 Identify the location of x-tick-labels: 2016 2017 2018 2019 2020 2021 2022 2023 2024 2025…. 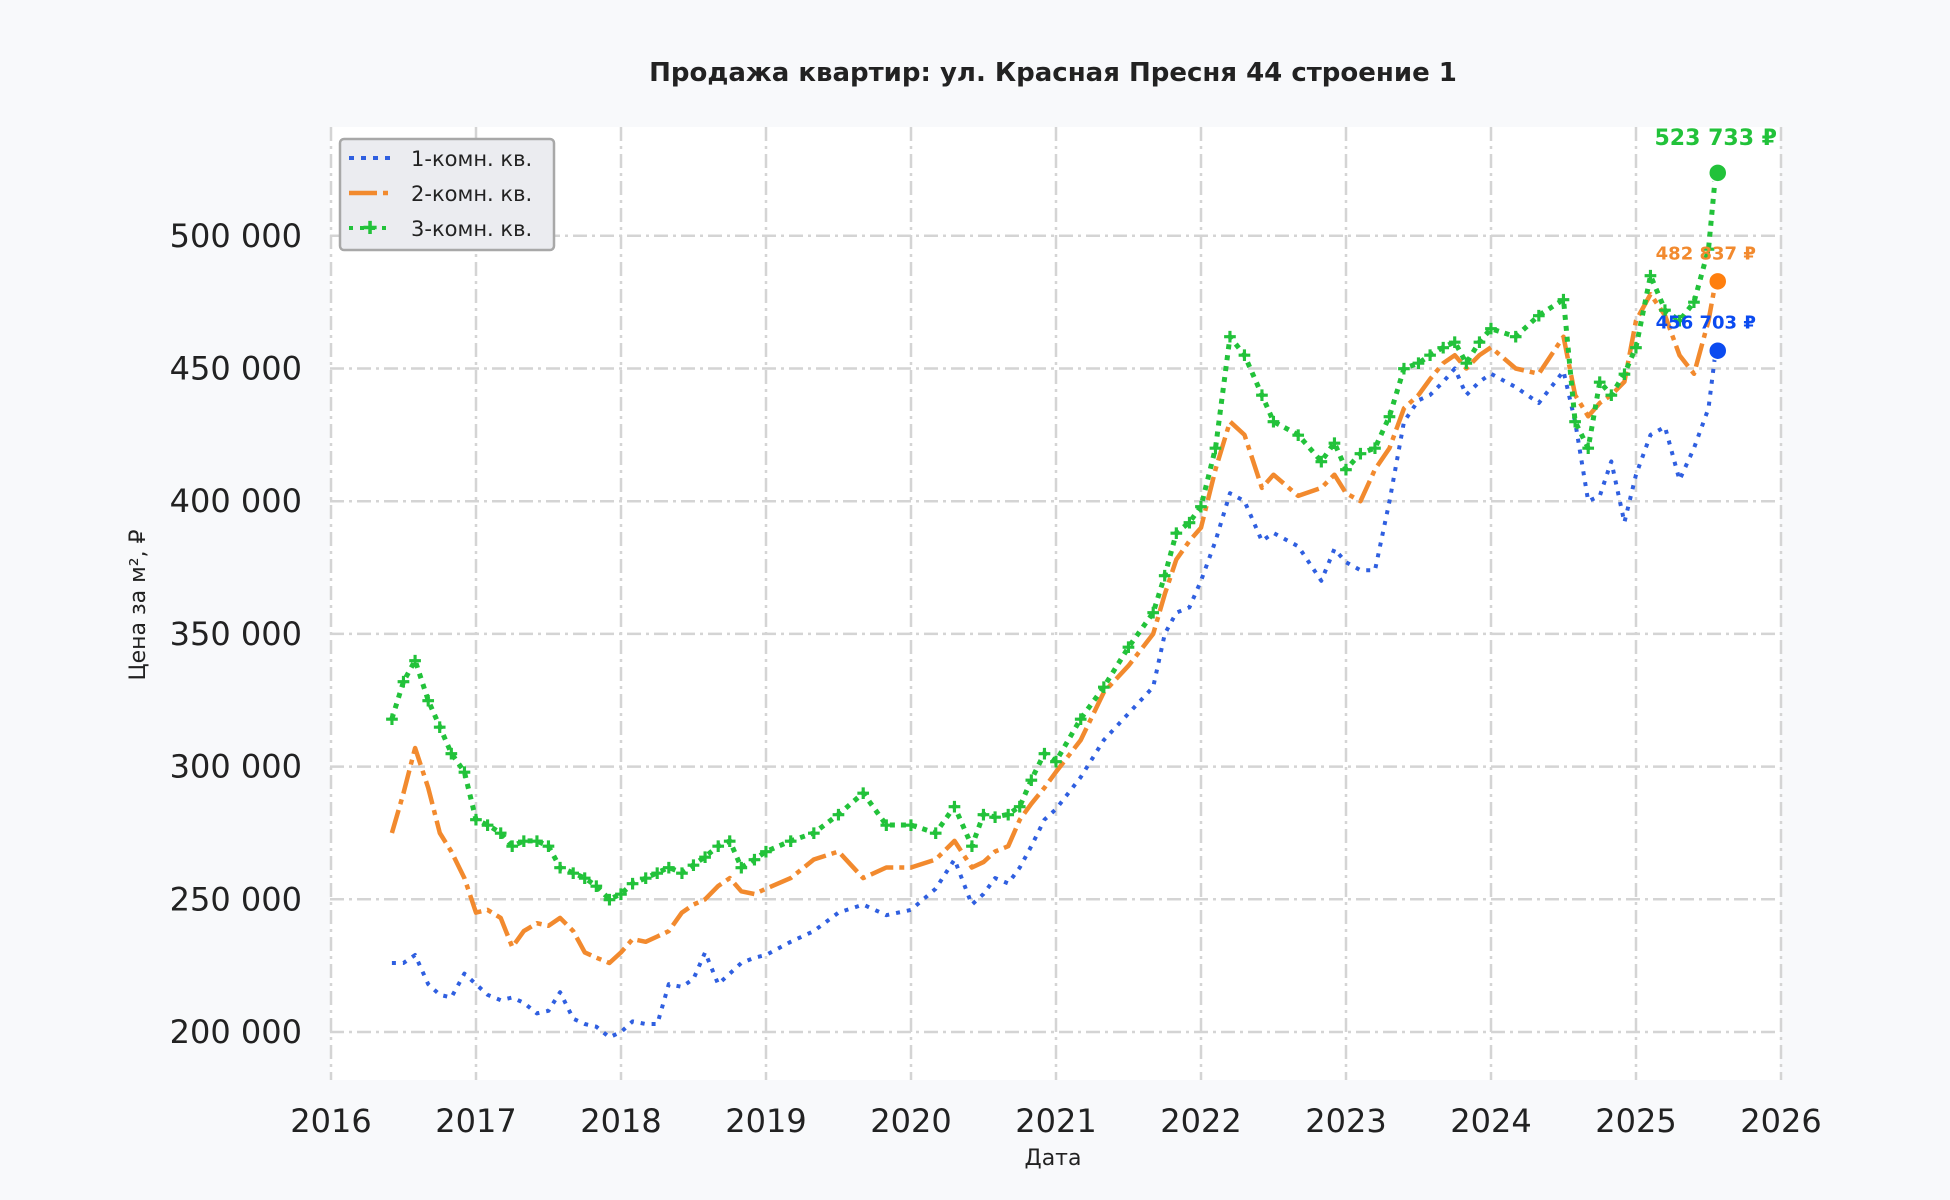
(1055, 1121).